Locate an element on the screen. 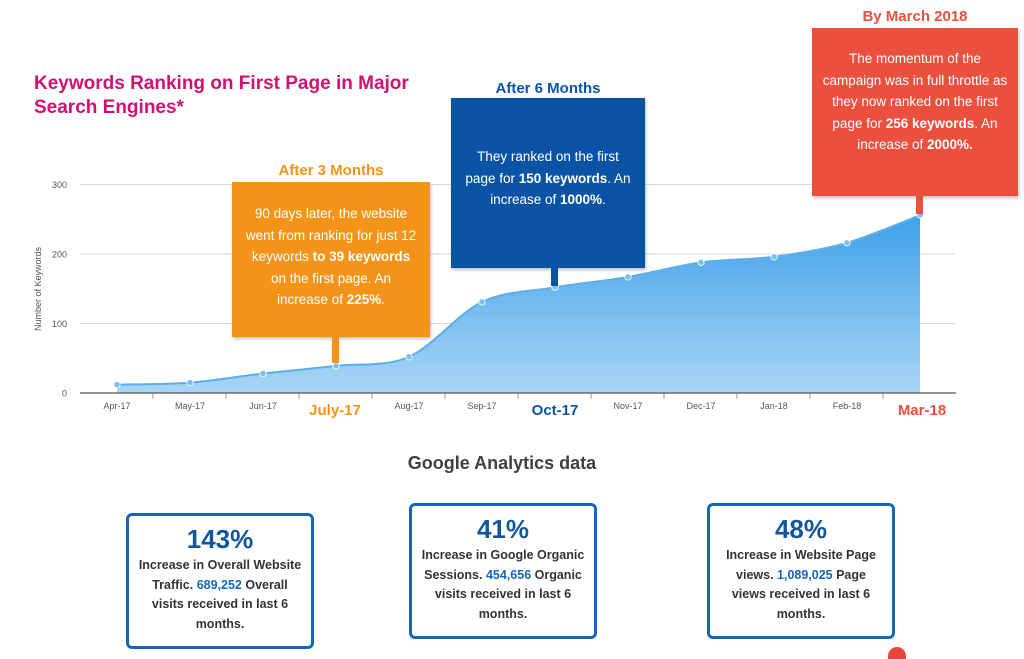 Image resolution: width=1024 pixels, height=659 pixels. month-label-july-17: July-17 is located at coordinates (335, 410).